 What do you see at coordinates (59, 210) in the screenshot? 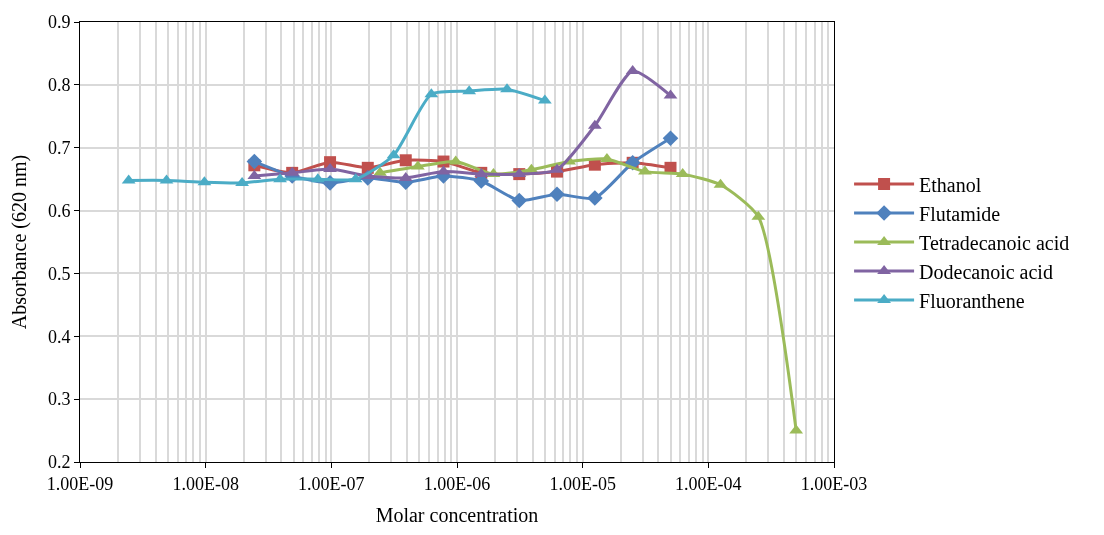
I see `y-tick-label: 0.6` at bounding box center [59, 210].